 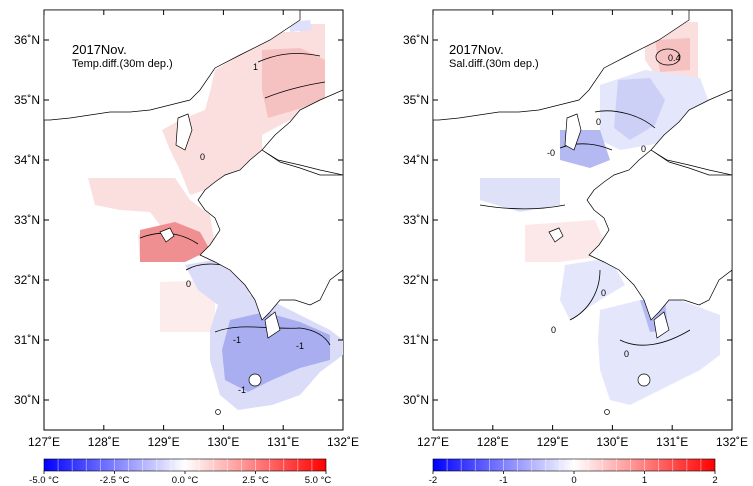 What do you see at coordinates (553, 442) in the screenshot?
I see `sal-x-tick-label: 129˚E` at bounding box center [553, 442].